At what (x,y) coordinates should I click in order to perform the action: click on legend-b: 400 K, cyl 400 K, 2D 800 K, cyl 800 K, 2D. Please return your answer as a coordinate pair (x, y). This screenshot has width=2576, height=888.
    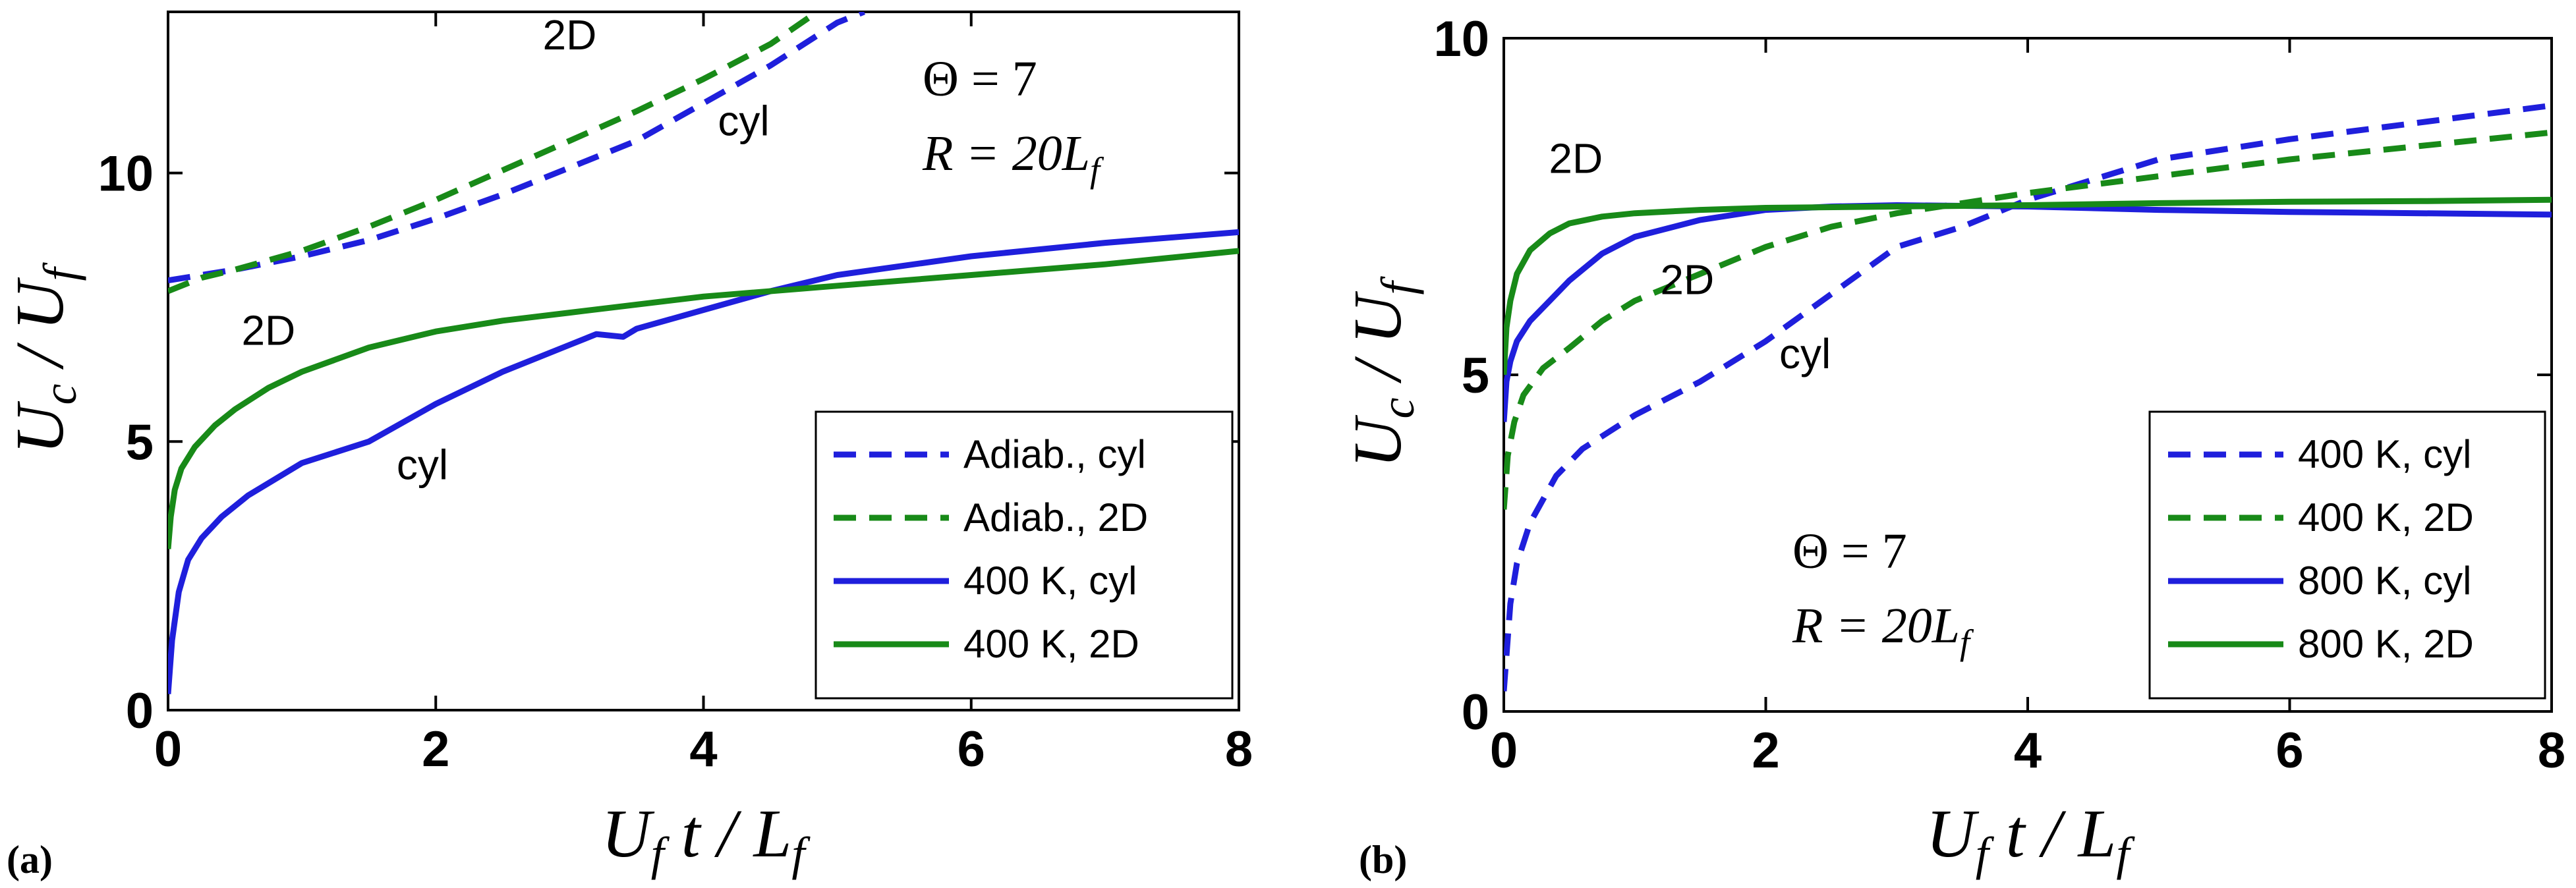
    Looking at the image, I should click on (2347, 555).